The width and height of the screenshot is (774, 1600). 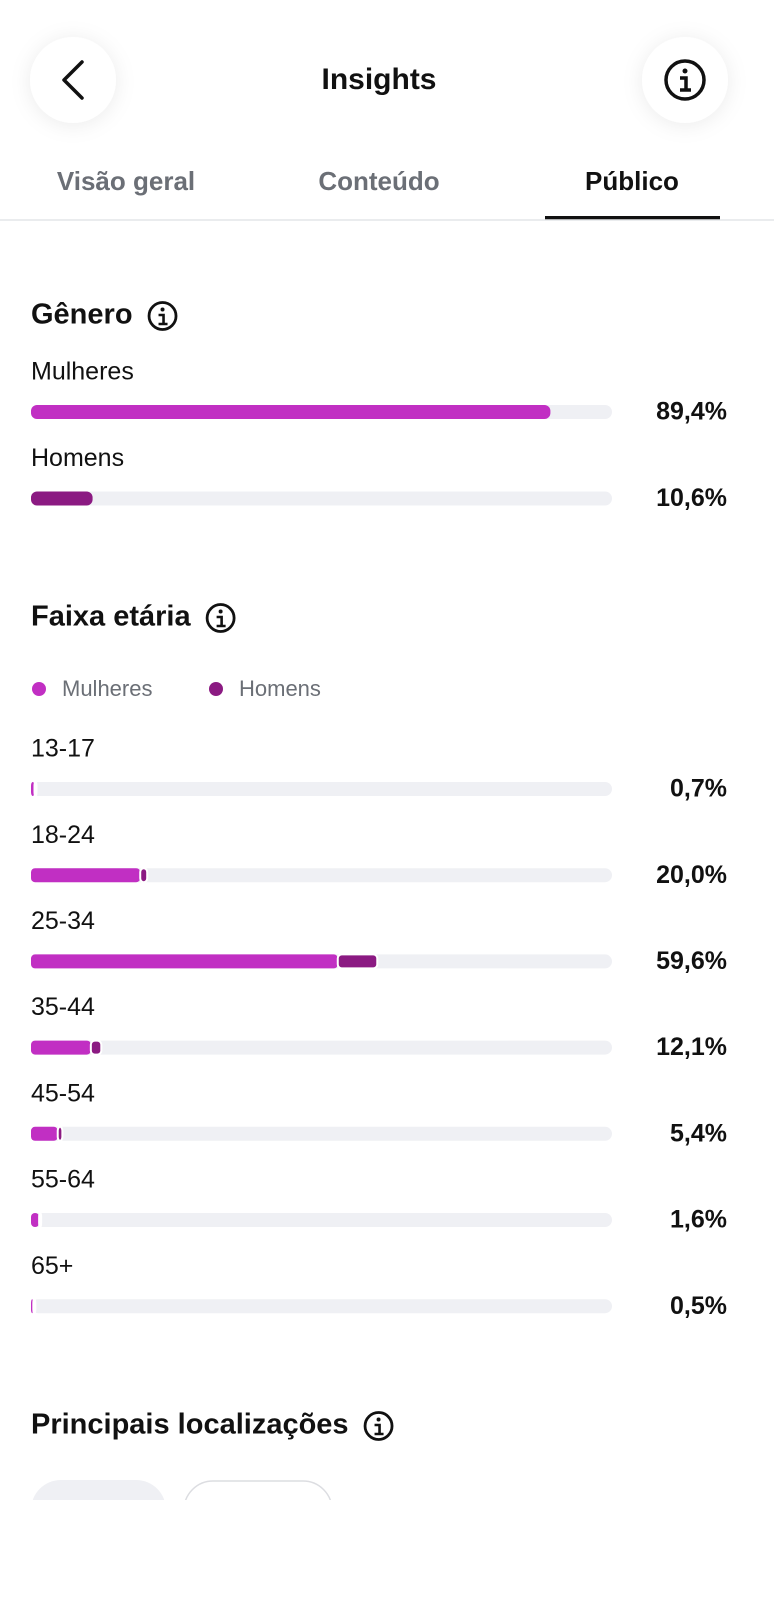 What do you see at coordinates (691, 875) in the screenshot?
I see `value-label: 20,0%` at bounding box center [691, 875].